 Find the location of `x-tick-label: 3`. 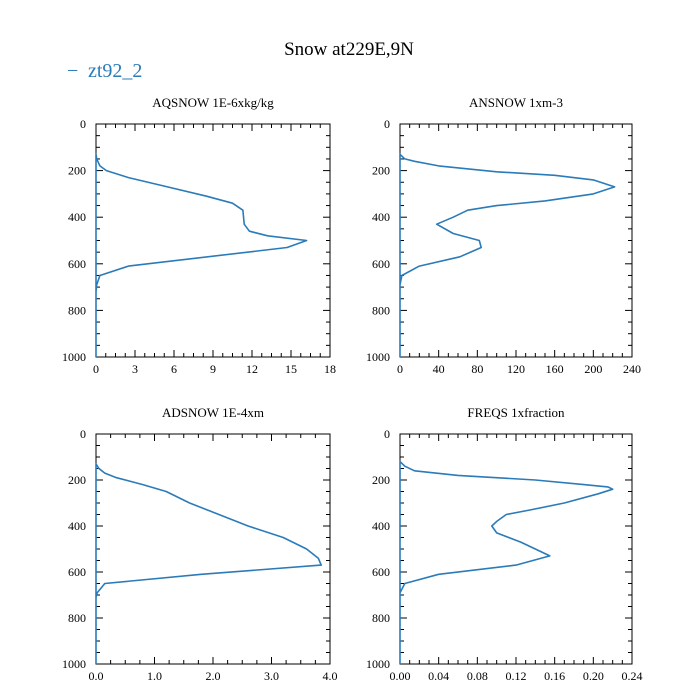

x-tick-label: 3 is located at coordinates (135, 369).